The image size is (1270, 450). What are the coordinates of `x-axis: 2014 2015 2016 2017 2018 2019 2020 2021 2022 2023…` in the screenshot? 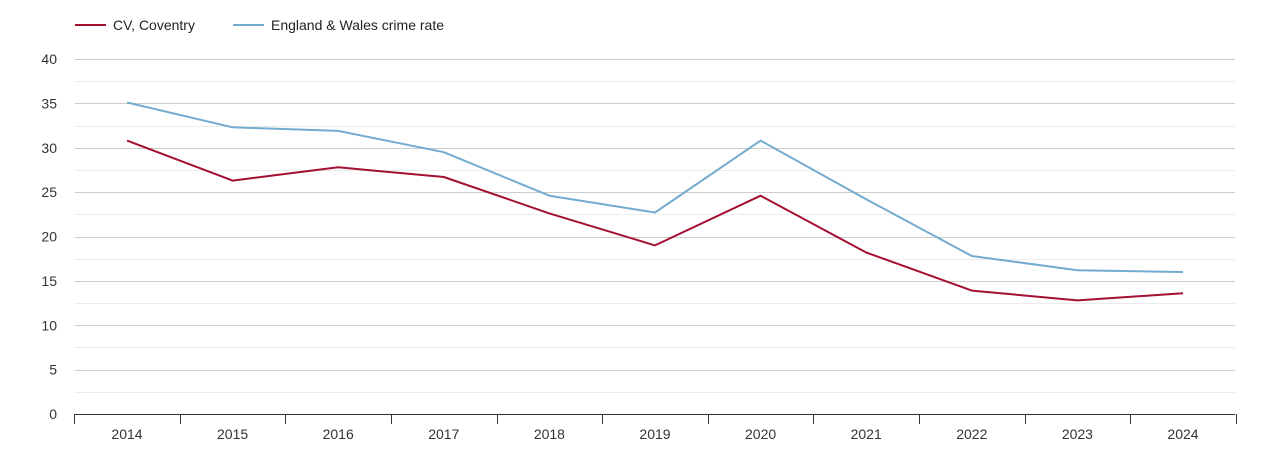 It's located at (655, 428).